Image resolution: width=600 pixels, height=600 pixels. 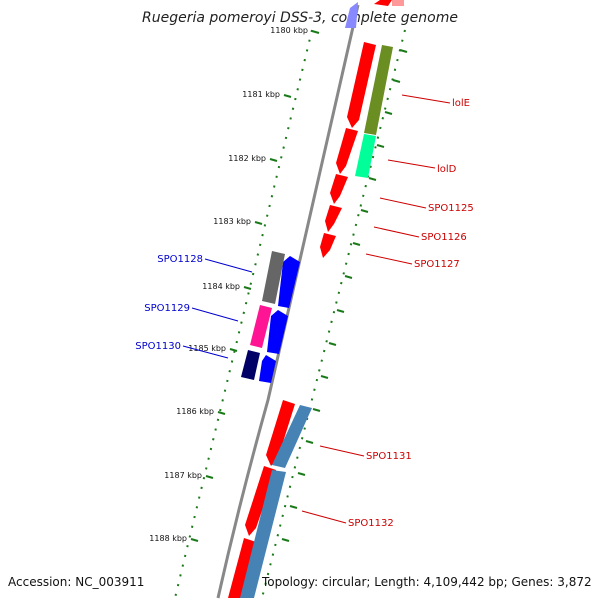 I want to click on gene-label-spo1132: SPO1132, so click(x=371, y=523).